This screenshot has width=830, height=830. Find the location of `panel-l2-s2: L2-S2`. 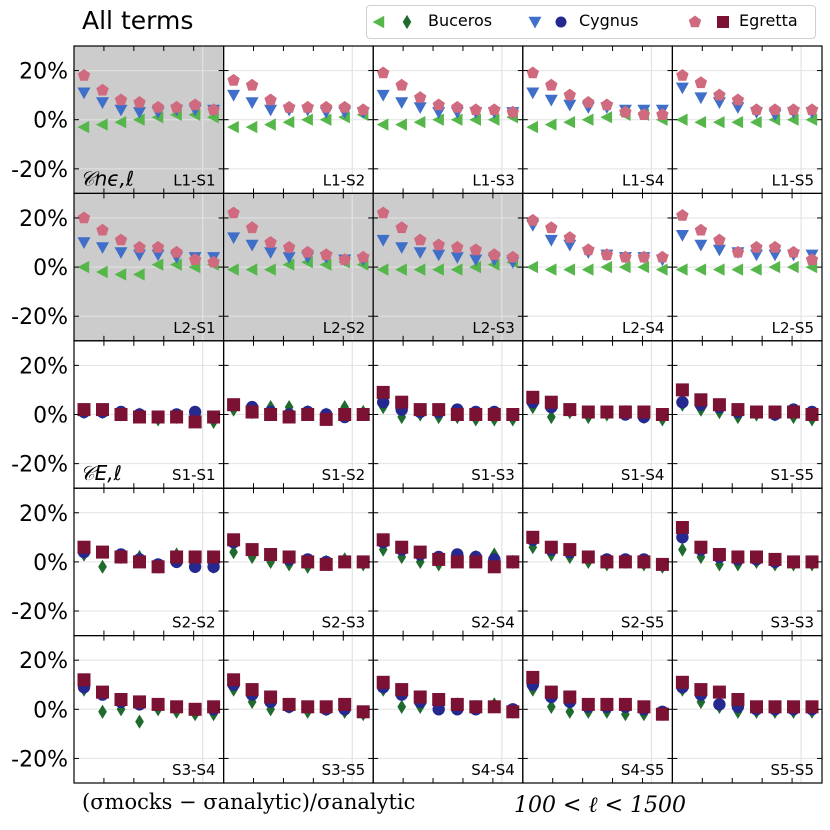

panel-l2-s2: L2-S2 is located at coordinates (298, 267).